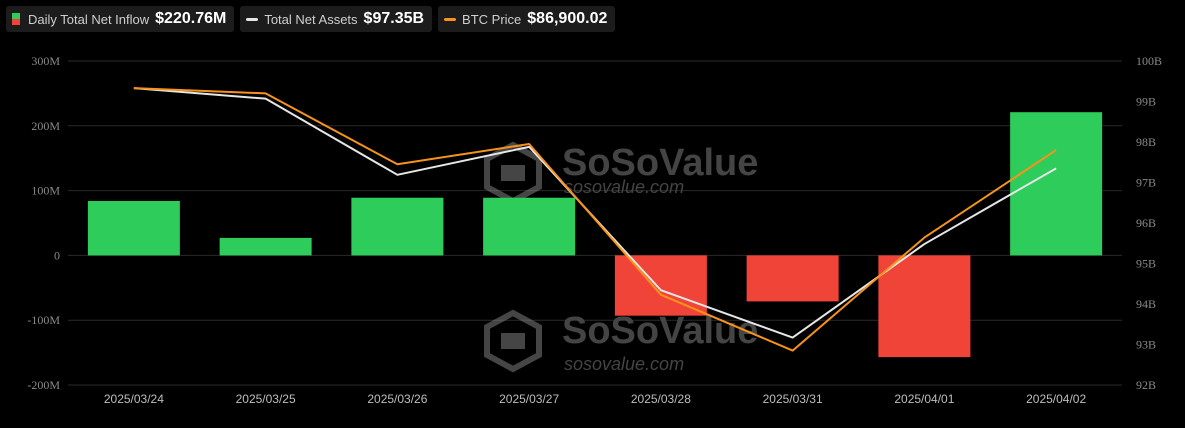  I want to click on x-tick-label: 2025/03/24, so click(134, 399).